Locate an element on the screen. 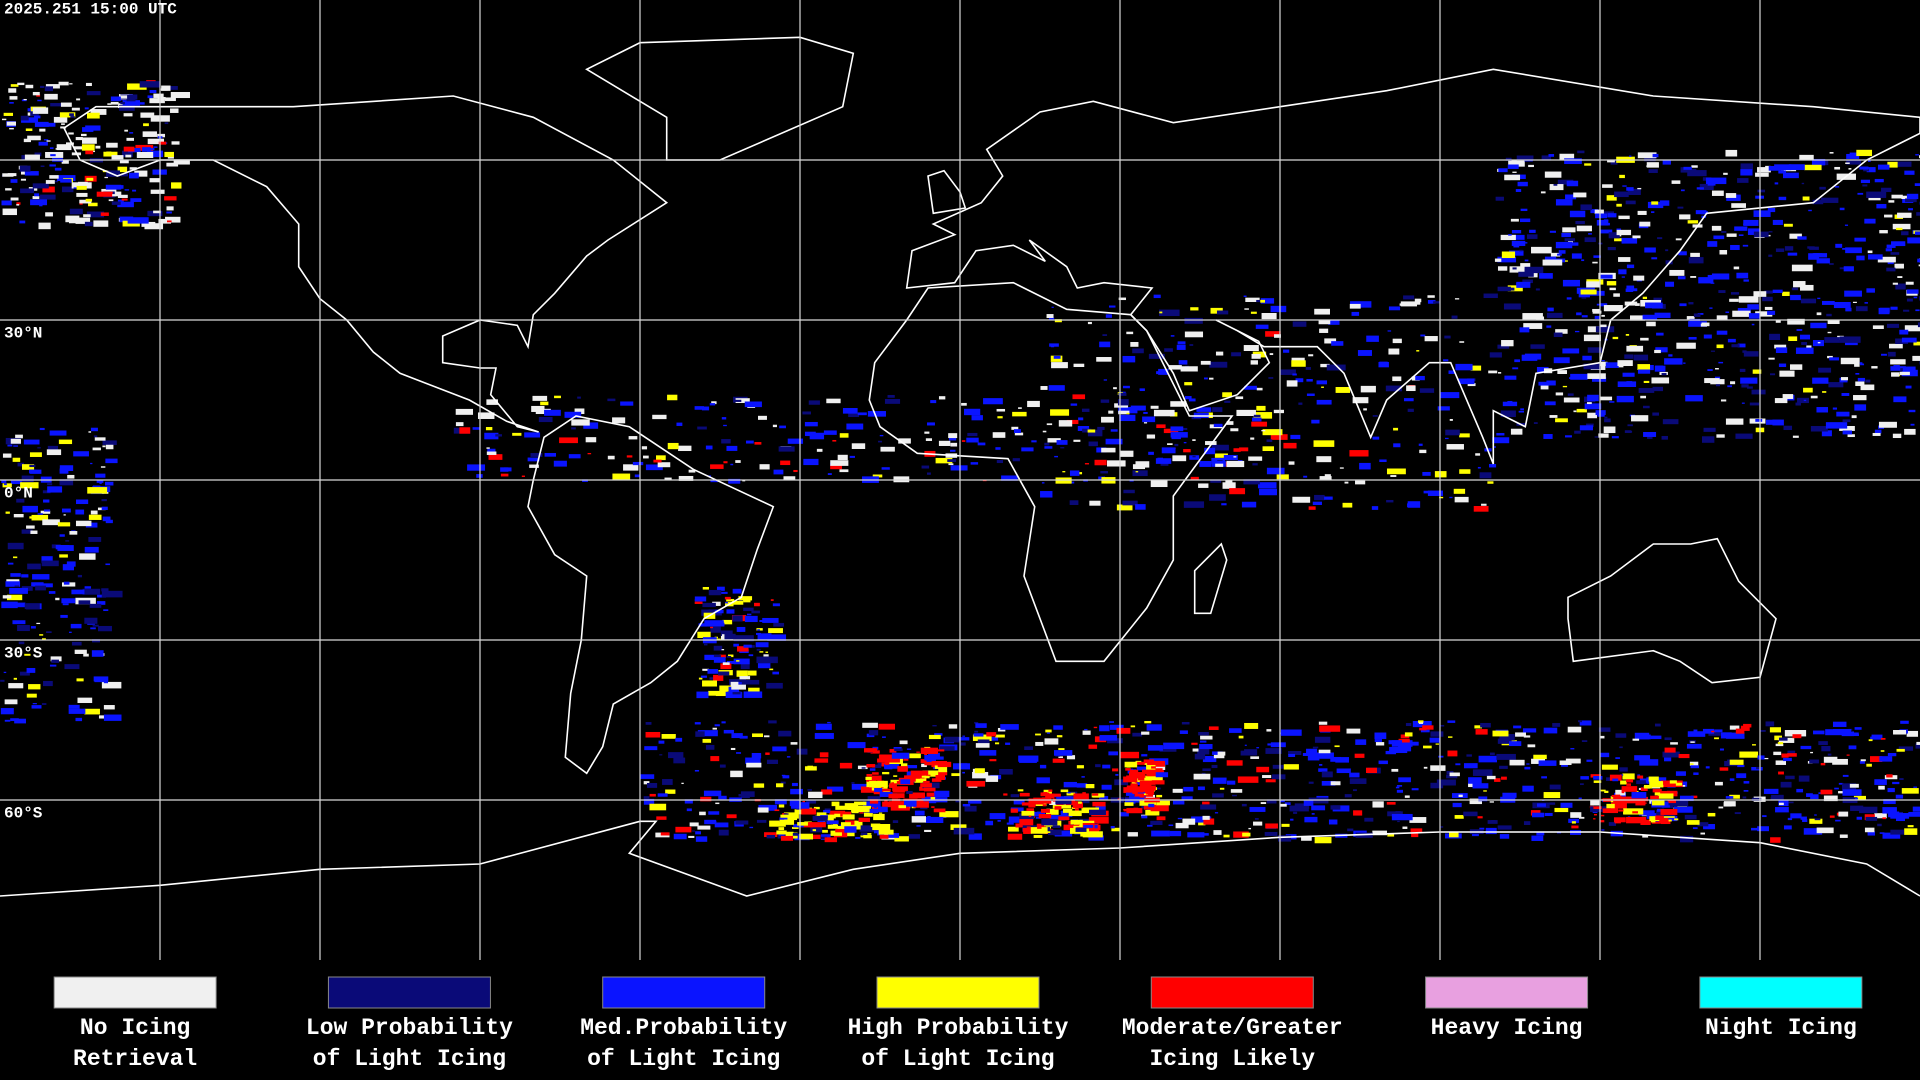  lat-label: 0°N is located at coordinates (18, 493).